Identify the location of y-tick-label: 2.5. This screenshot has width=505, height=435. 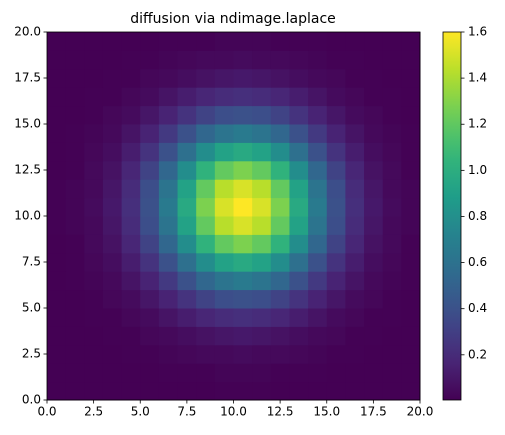
(31, 354).